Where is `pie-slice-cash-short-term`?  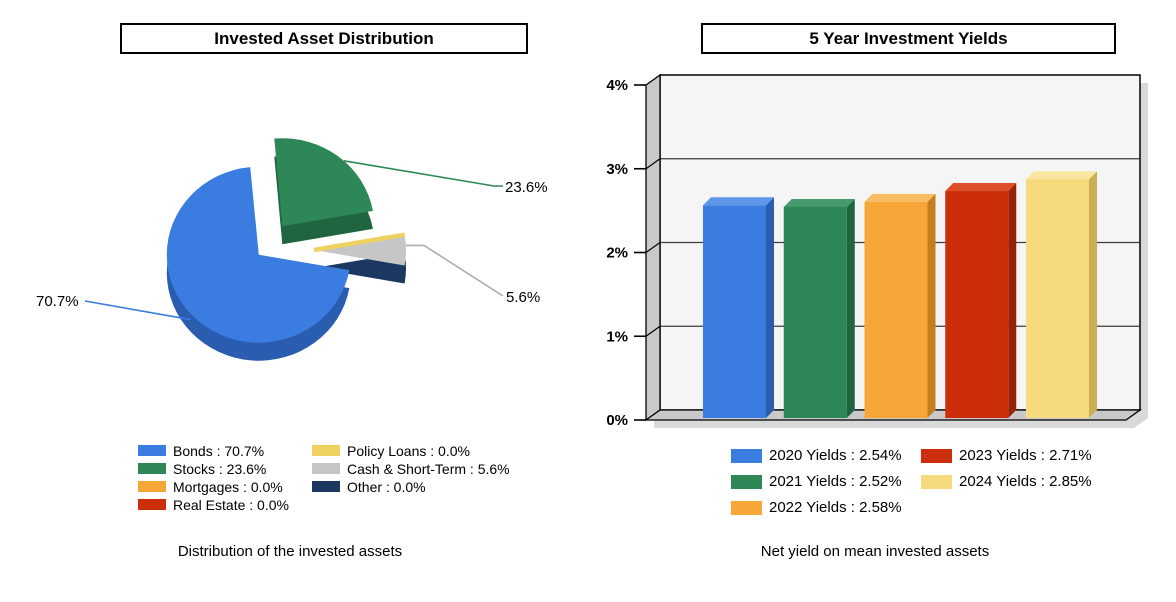 pie-slice-cash-short-term is located at coordinates (360, 250).